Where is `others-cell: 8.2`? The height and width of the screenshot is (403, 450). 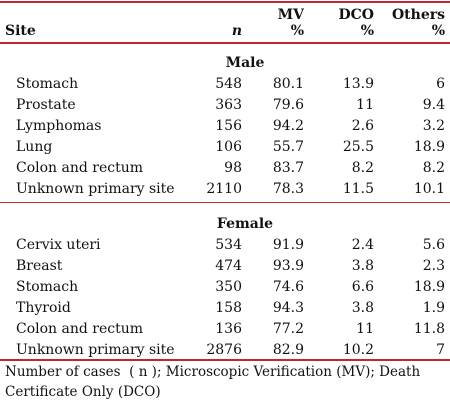
others-cell: 8.2 is located at coordinates (433, 167).